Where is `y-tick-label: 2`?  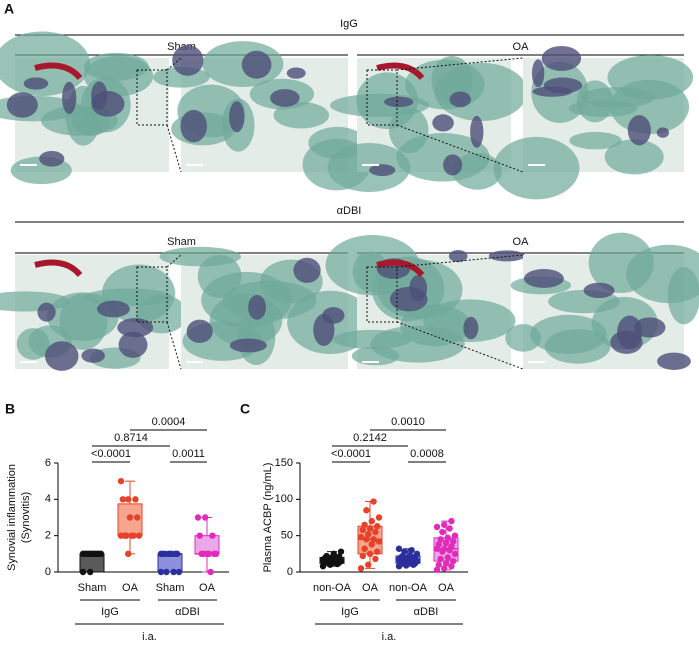
y-tick-label: 2 is located at coordinates (48, 536).